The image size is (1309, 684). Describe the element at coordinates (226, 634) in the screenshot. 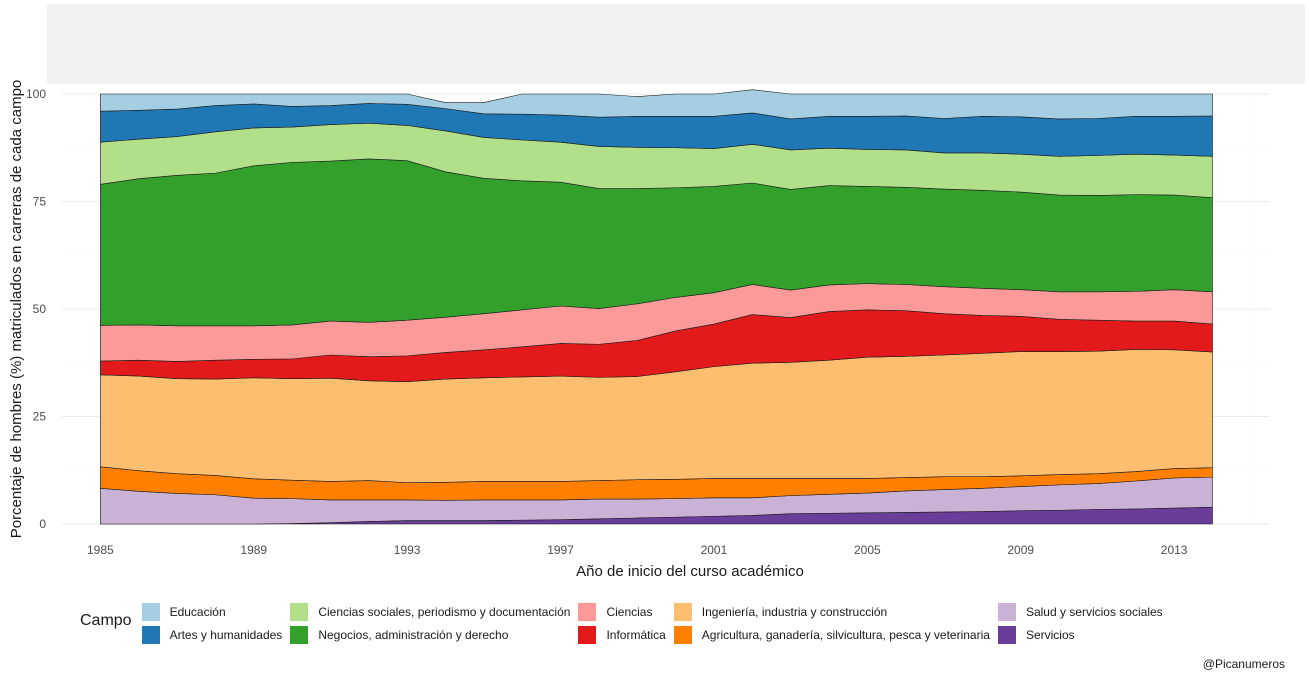

I see `legend-label: Artes y humanidades` at that location.